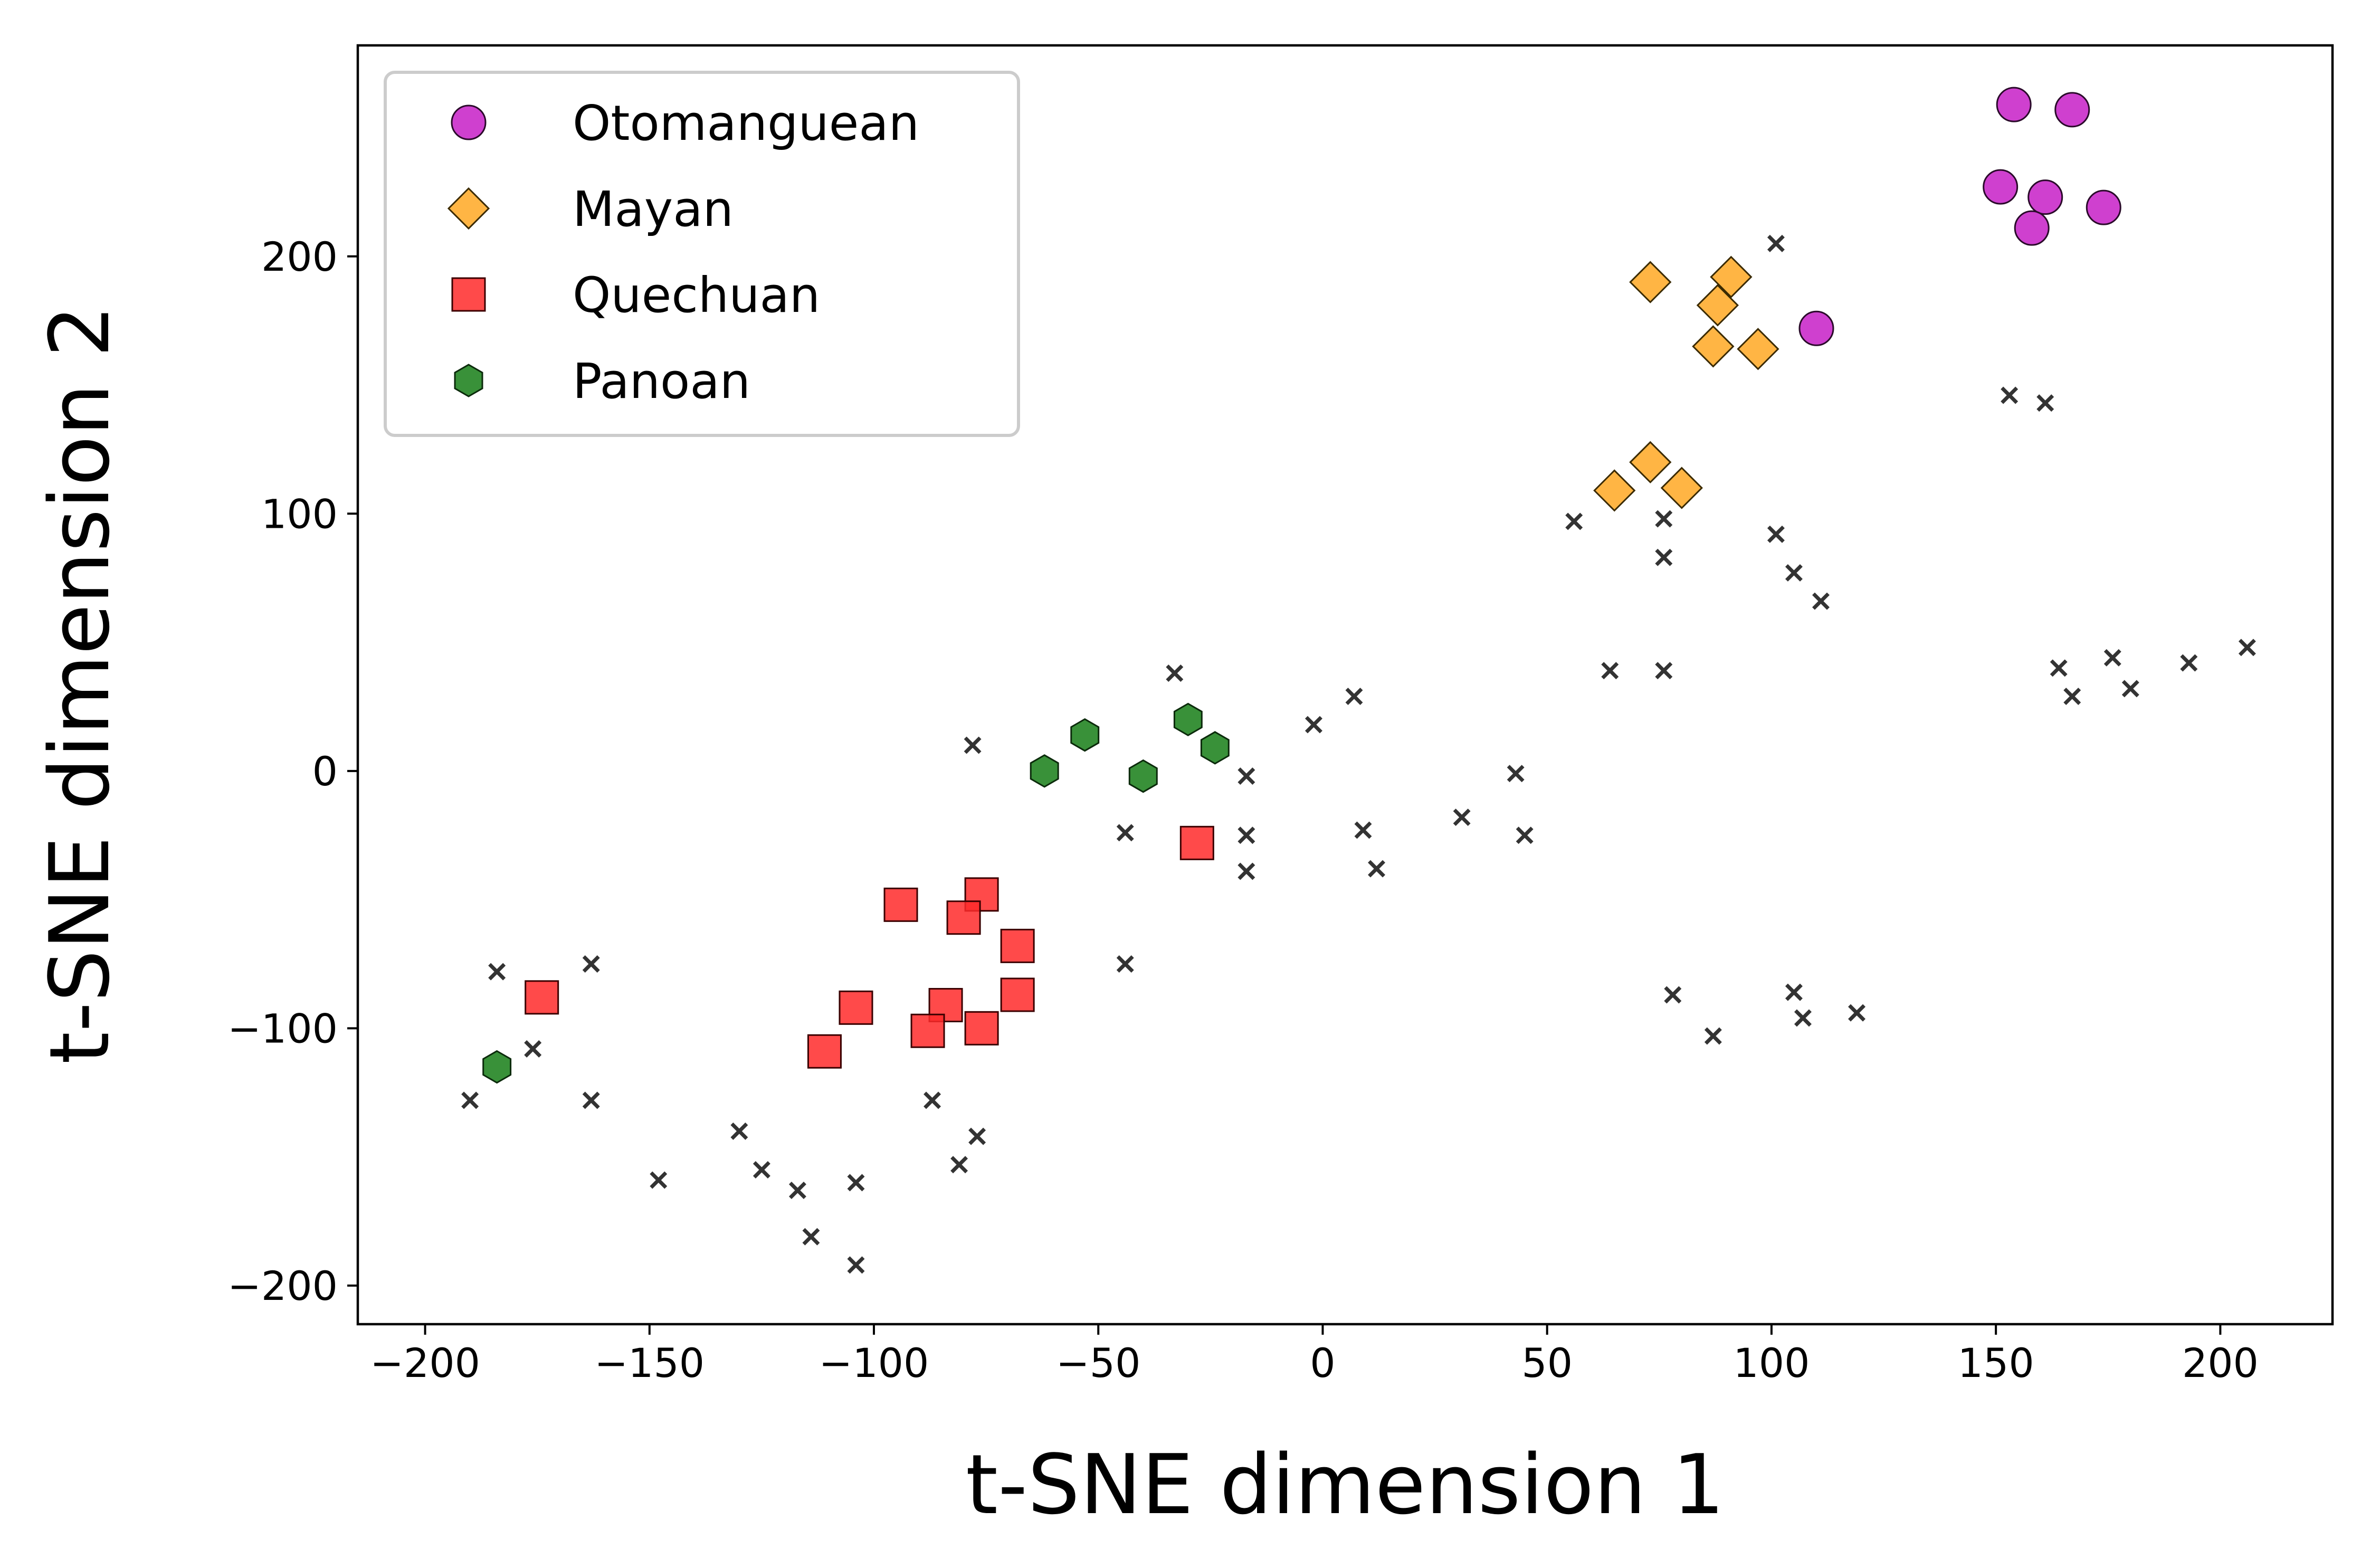 This screenshot has height=1568, width=2361. Describe the element at coordinates (282, 1028) in the screenshot. I see `y-tick-label: −100` at that location.